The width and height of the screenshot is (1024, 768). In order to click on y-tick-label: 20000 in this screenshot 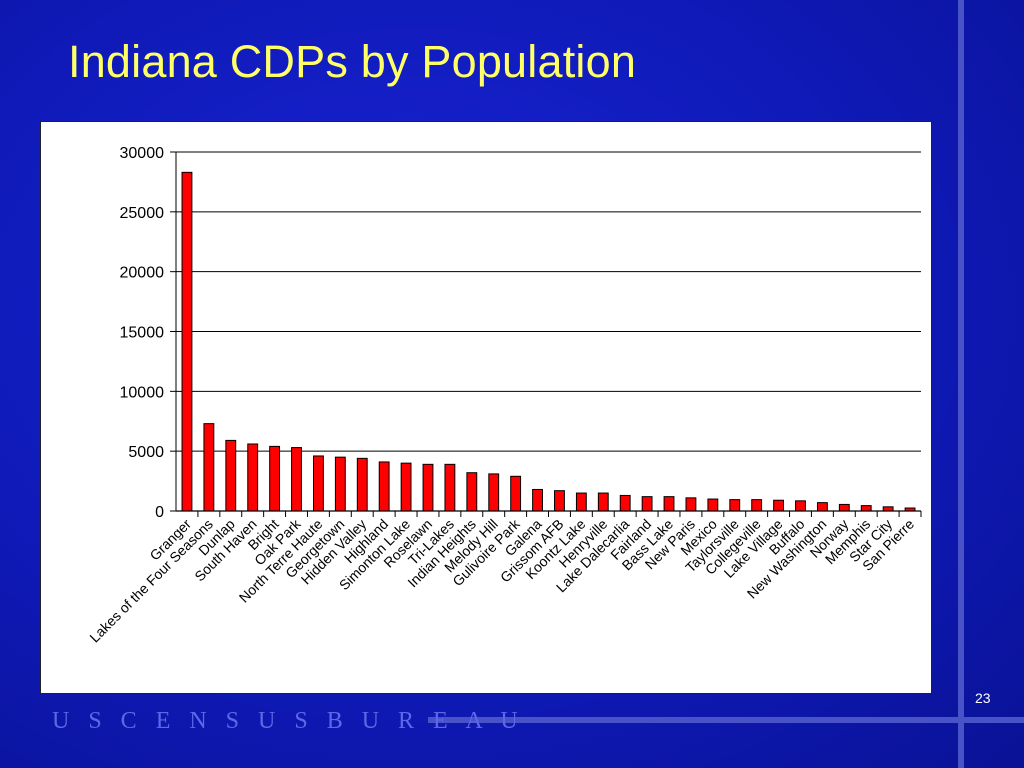, I will do `click(142, 273)`.